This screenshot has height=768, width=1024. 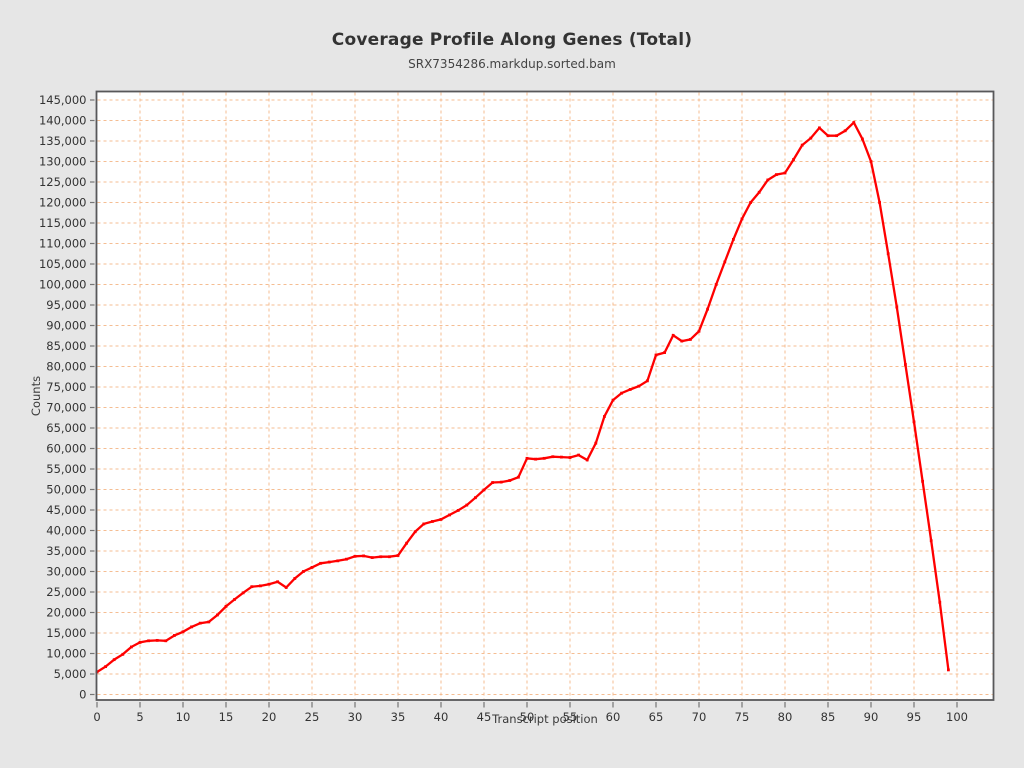 What do you see at coordinates (871, 717) in the screenshot?
I see `x-tick-label: 90` at bounding box center [871, 717].